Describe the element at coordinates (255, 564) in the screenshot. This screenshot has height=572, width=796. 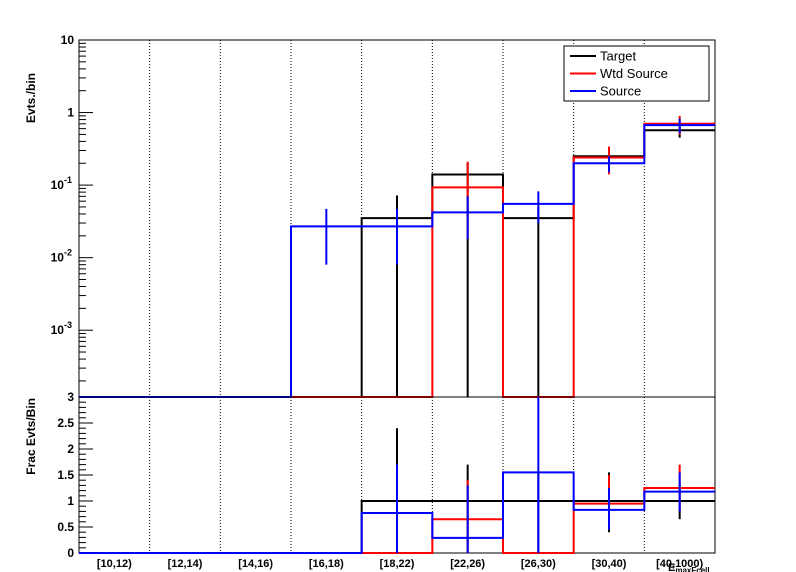
I see `x-category-label: [14,16)` at that location.